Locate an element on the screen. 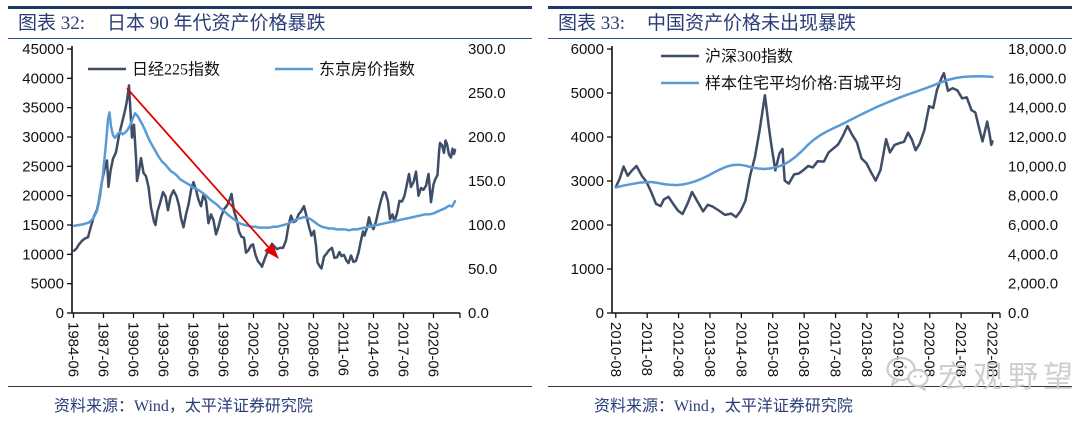 The height and width of the screenshot is (424, 1080). svg-text: 2022-08 is located at coordinates (992, 349).